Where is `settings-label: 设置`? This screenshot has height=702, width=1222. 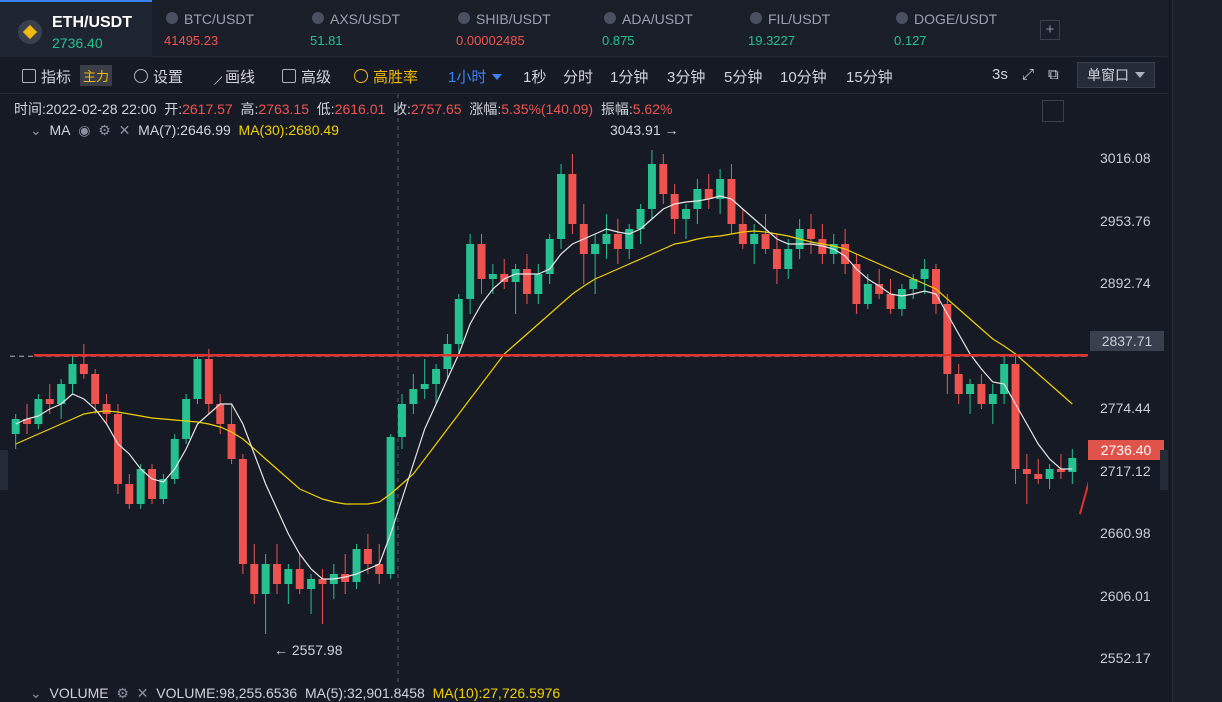 settings-label: 设置 is located at coordinates (168, 77).